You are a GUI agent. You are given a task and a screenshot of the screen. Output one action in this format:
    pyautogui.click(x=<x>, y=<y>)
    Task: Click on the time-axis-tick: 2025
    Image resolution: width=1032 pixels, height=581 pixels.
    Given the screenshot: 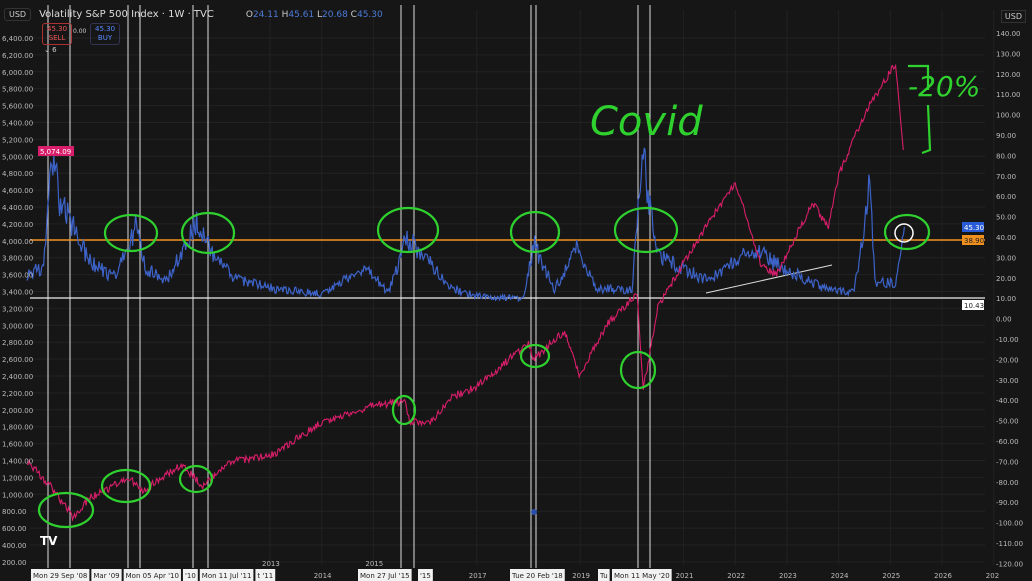 What is the action you would take?
    pyautogui.click(x=891, y=576)
    